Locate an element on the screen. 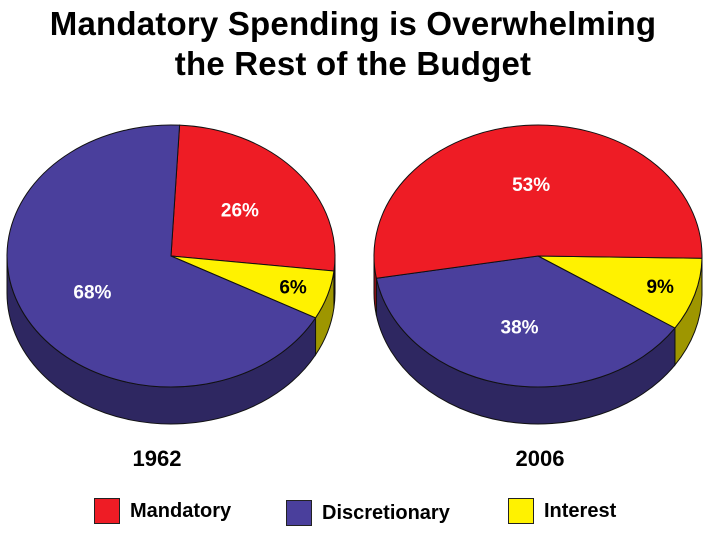 Image resolution: width=706 pixels, height=555 pixels. legend-item-mandatory: Mandatory is located at coordinates (162, 511).